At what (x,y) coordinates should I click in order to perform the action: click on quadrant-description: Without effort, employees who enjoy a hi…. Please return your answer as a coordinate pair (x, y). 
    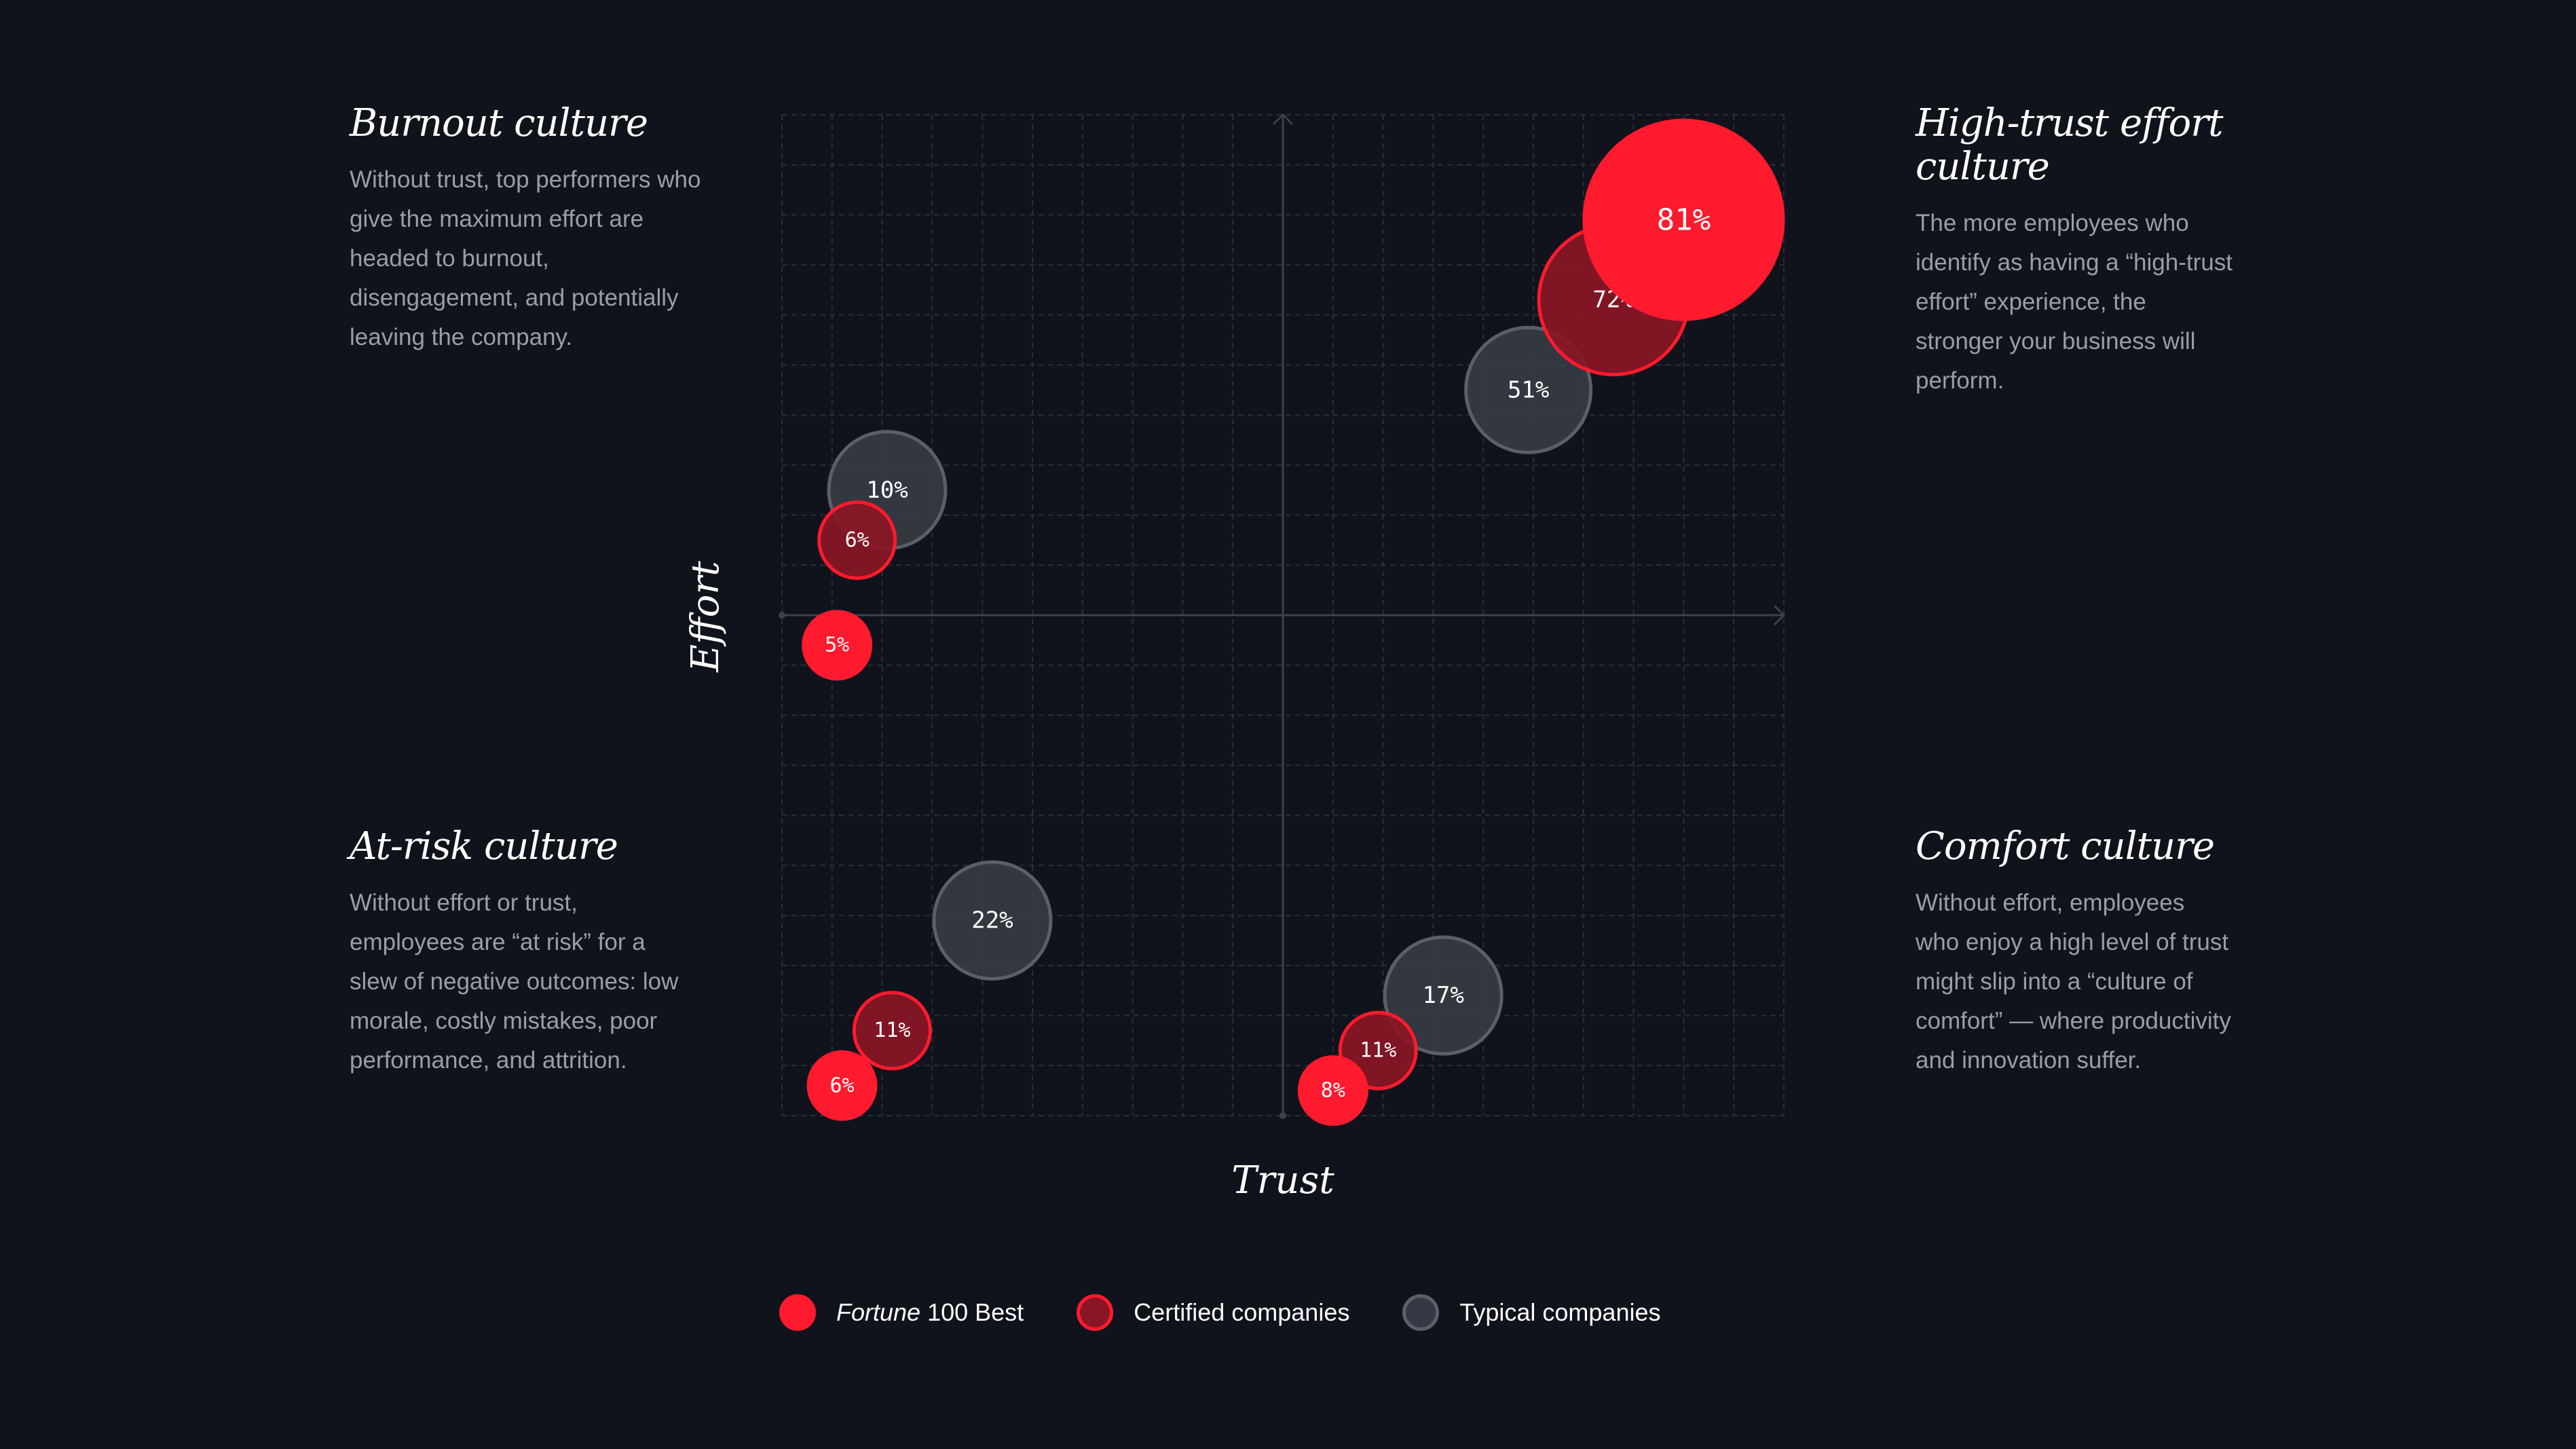
    Looking at the image, I should click on (2073, 981).